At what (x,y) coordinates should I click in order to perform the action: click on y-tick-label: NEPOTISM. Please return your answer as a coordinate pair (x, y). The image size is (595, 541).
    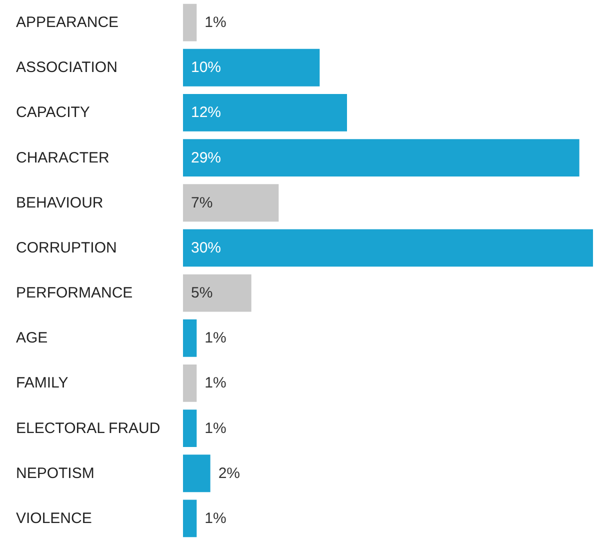
    Looking at the image, I should click on (55, 473).